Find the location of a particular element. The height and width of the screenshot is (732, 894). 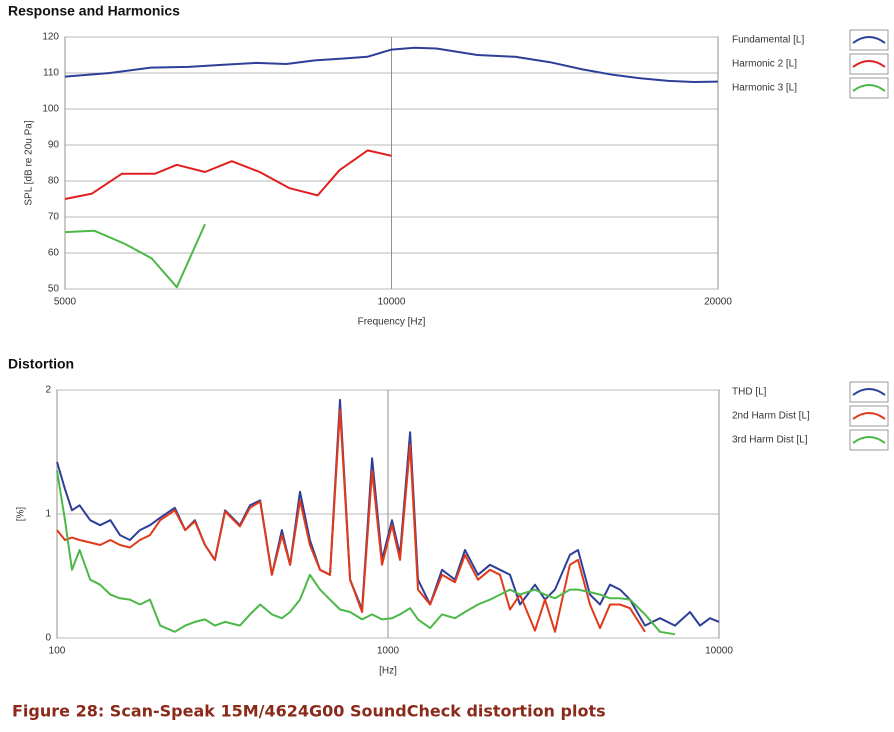

legend-label: 3rd Harm Dist [L] is located at coordinates (770, 440).